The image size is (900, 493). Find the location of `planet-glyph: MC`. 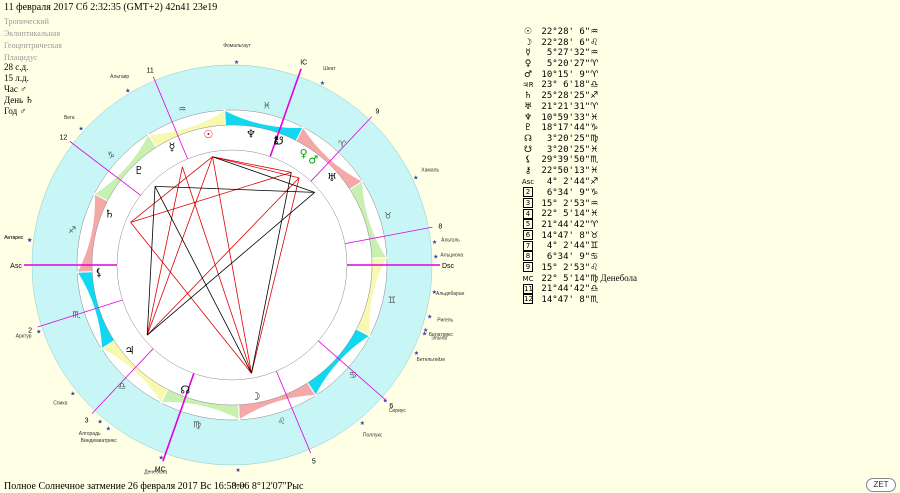

planet-glyph: MC is located at coordinates (528, 278).